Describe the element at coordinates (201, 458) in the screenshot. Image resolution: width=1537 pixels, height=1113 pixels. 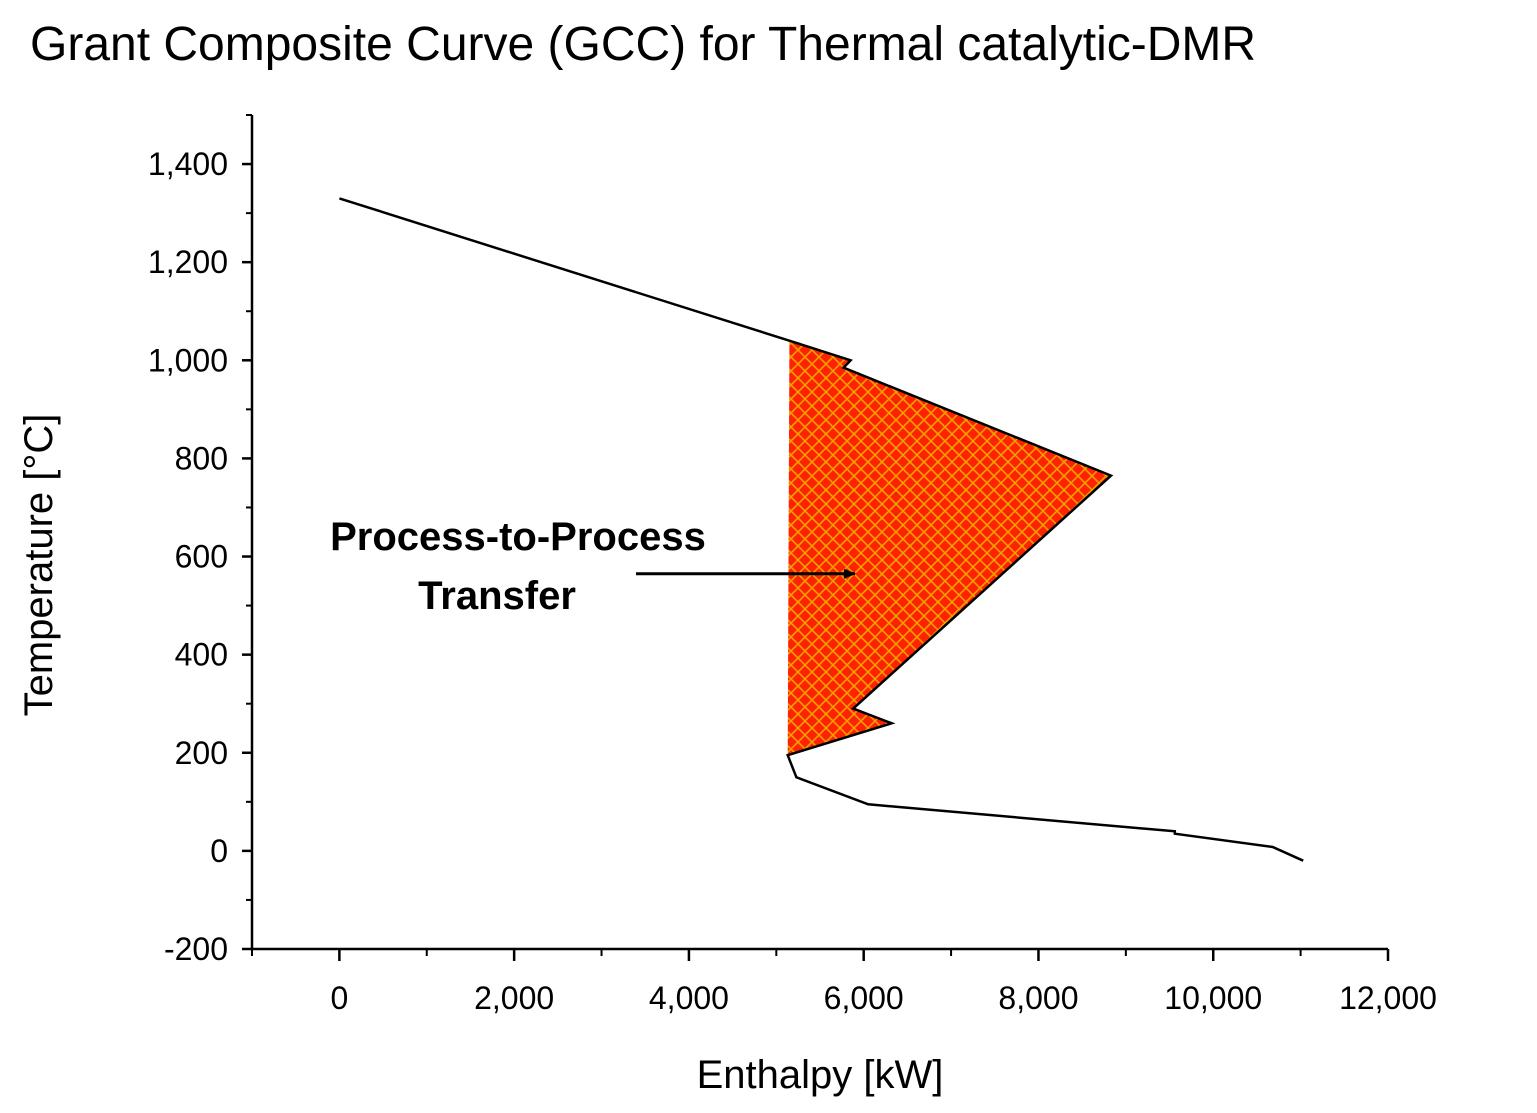
I see `y-tick-label: 800` at that location.